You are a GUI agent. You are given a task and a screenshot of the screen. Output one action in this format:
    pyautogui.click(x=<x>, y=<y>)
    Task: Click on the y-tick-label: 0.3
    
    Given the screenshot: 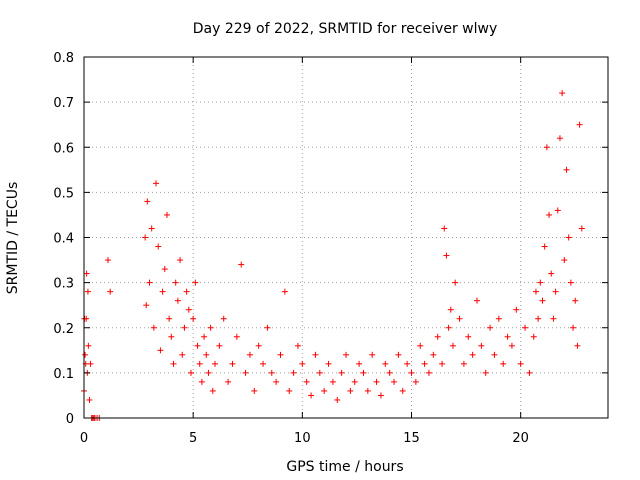 What is the action you would take?
    pyautogui.click(x=63, y=284)
    